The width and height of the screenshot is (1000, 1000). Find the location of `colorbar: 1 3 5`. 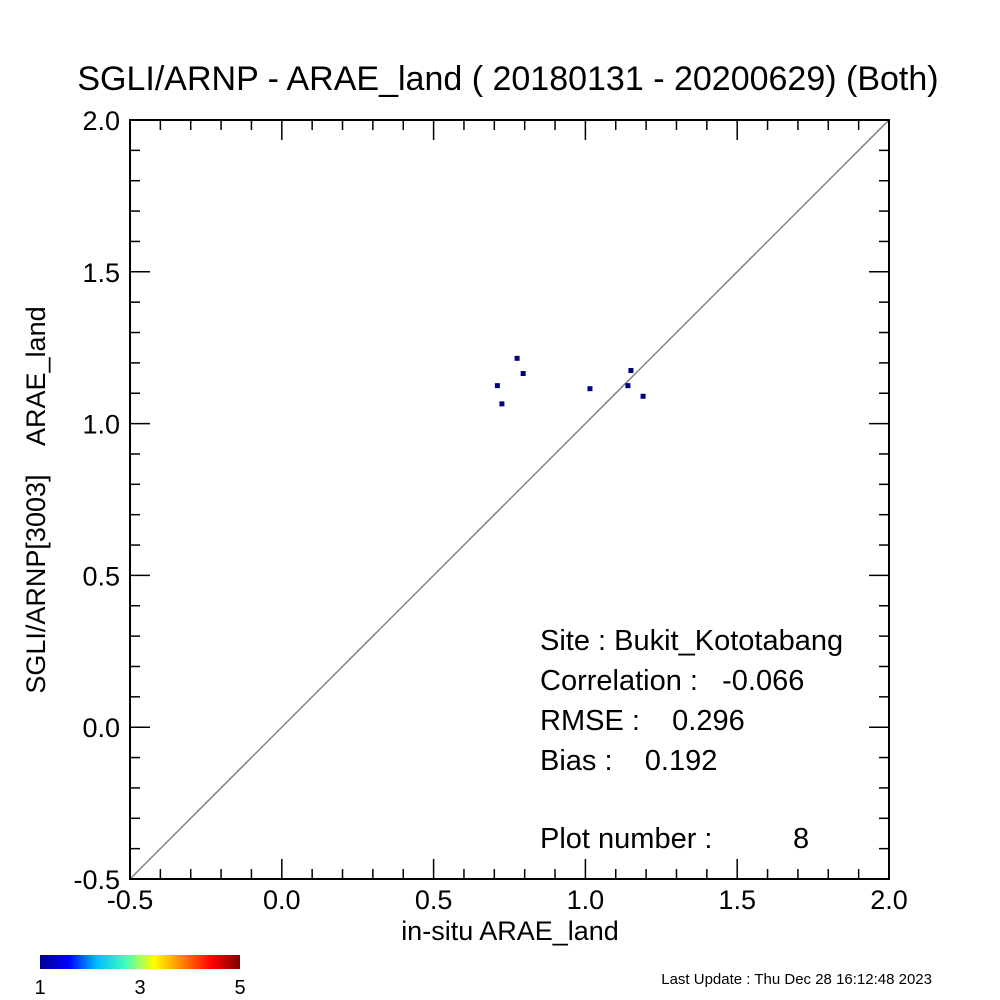

colorbar: 1 3 5 is located at coordinates (140, 977).